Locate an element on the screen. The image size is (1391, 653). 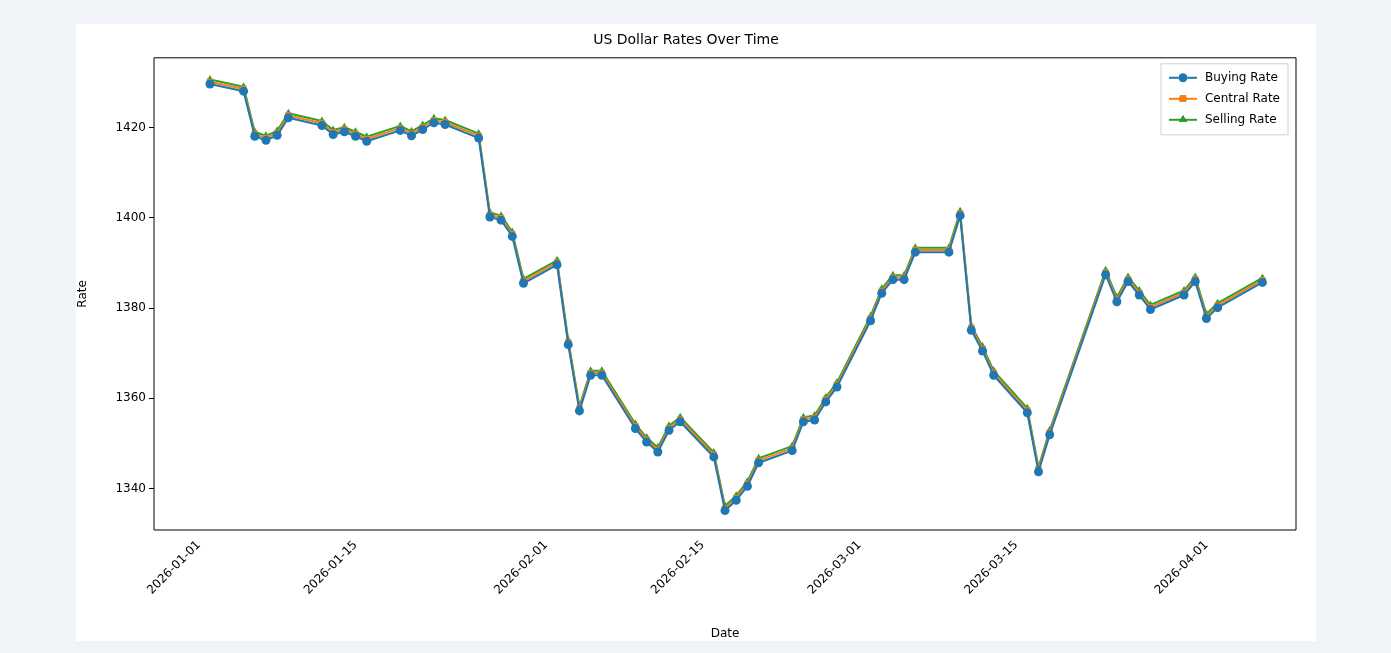
chart-title: US Dollar Rates Over Time is located at coordinates (686, 39).